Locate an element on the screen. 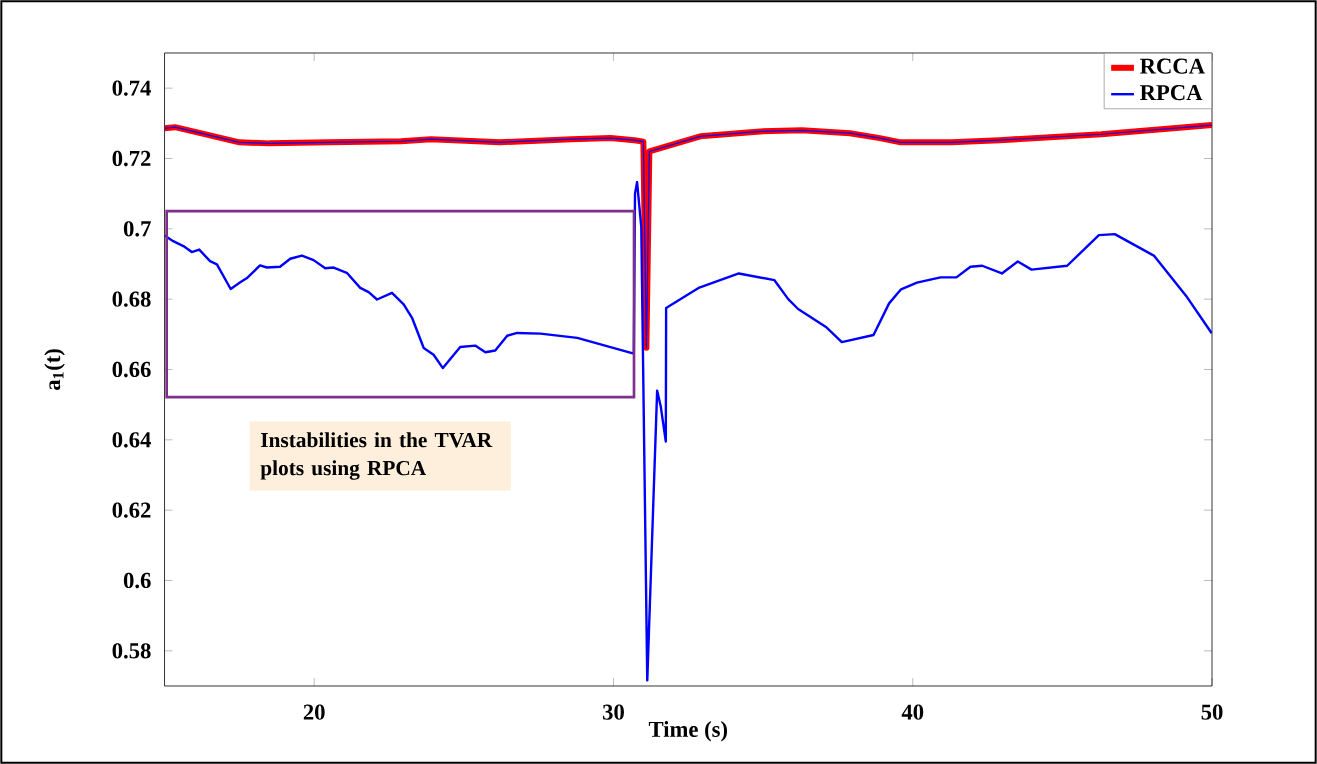 Image resolution: width=1317 pixels, height=764 pixels. y-tick-label: 0.64 is located at coordinates (131, 440).